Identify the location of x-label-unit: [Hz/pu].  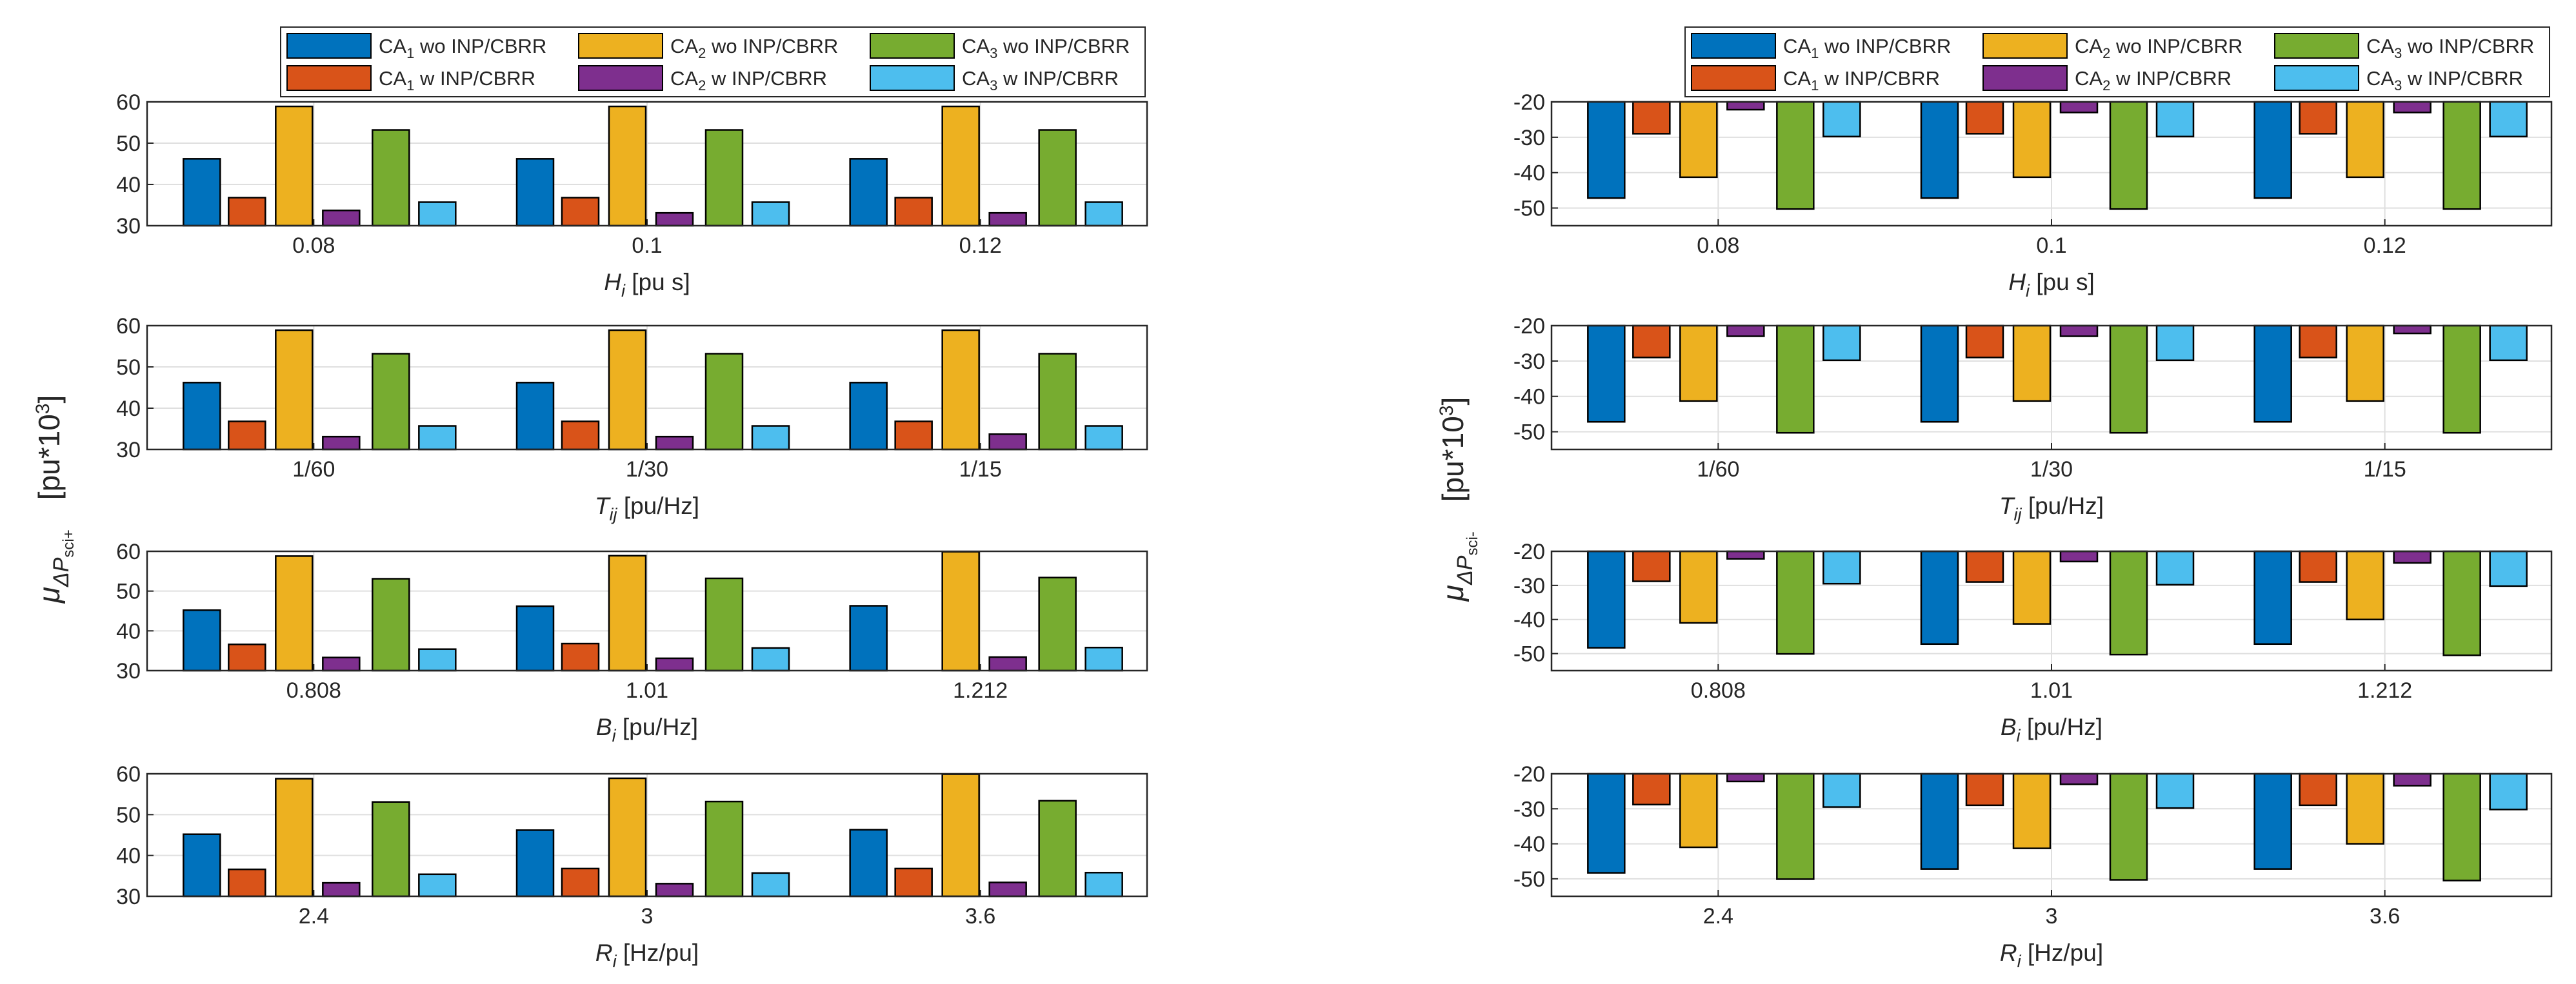
(658, 953).